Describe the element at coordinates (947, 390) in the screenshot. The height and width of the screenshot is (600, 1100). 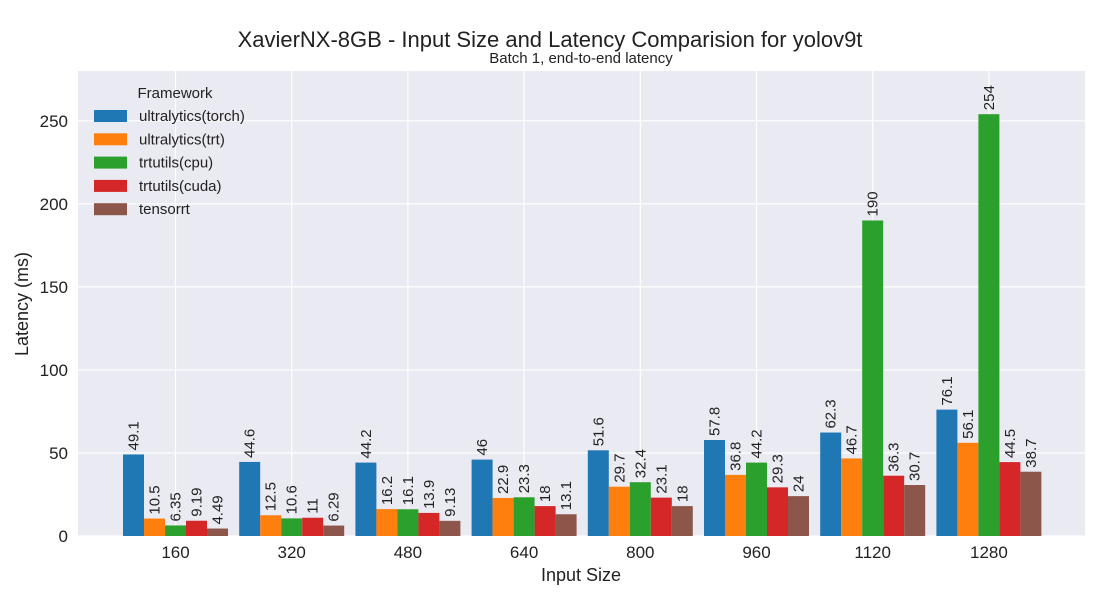
I see `data-label: 76.1` at that location.